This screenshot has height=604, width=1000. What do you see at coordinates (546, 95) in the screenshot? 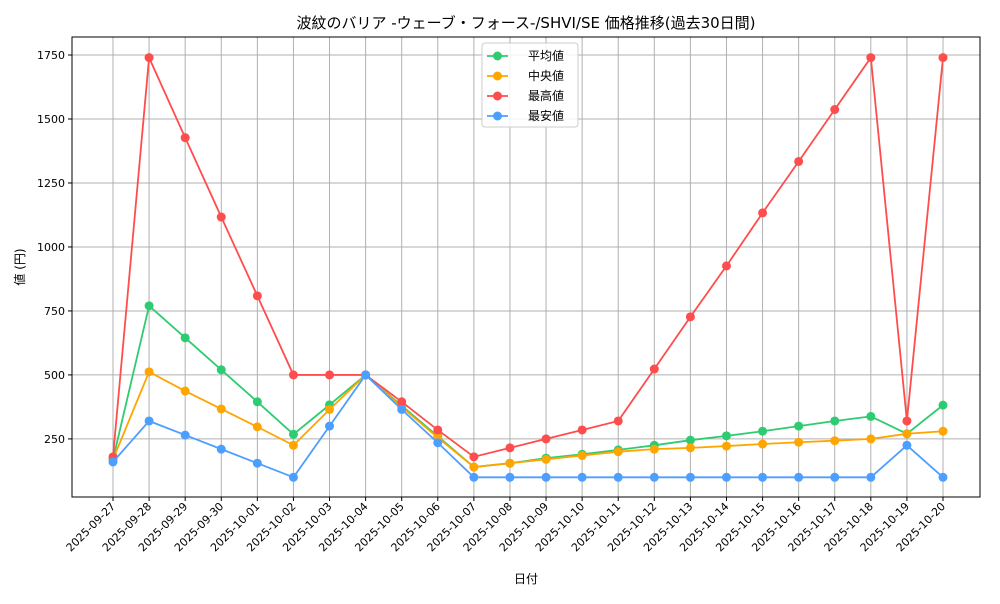
I see `legend-label: 最高値` at bounding box center [546, 95].